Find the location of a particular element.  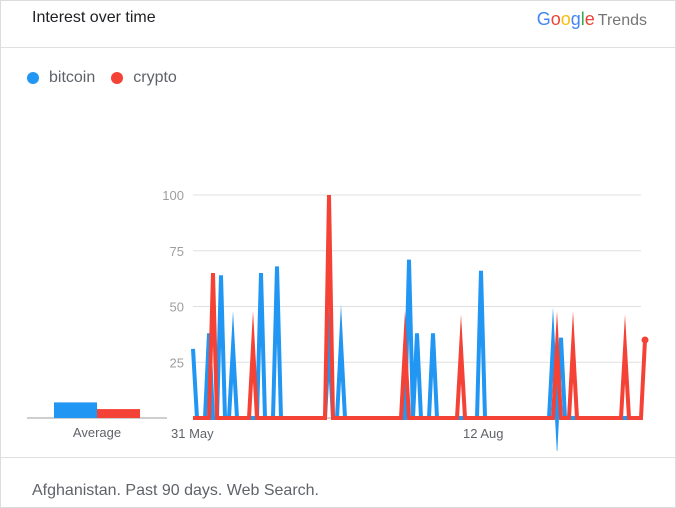

trends-wordmark: Trends is located at coordinates (622, 20).